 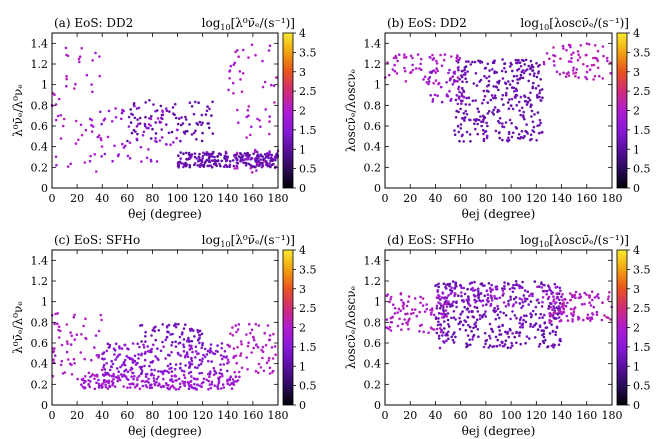 What do you see at coordinates (377, 188) in the screenshot?
I see `y-tick-label: 0` at bounding box center [377, 188].